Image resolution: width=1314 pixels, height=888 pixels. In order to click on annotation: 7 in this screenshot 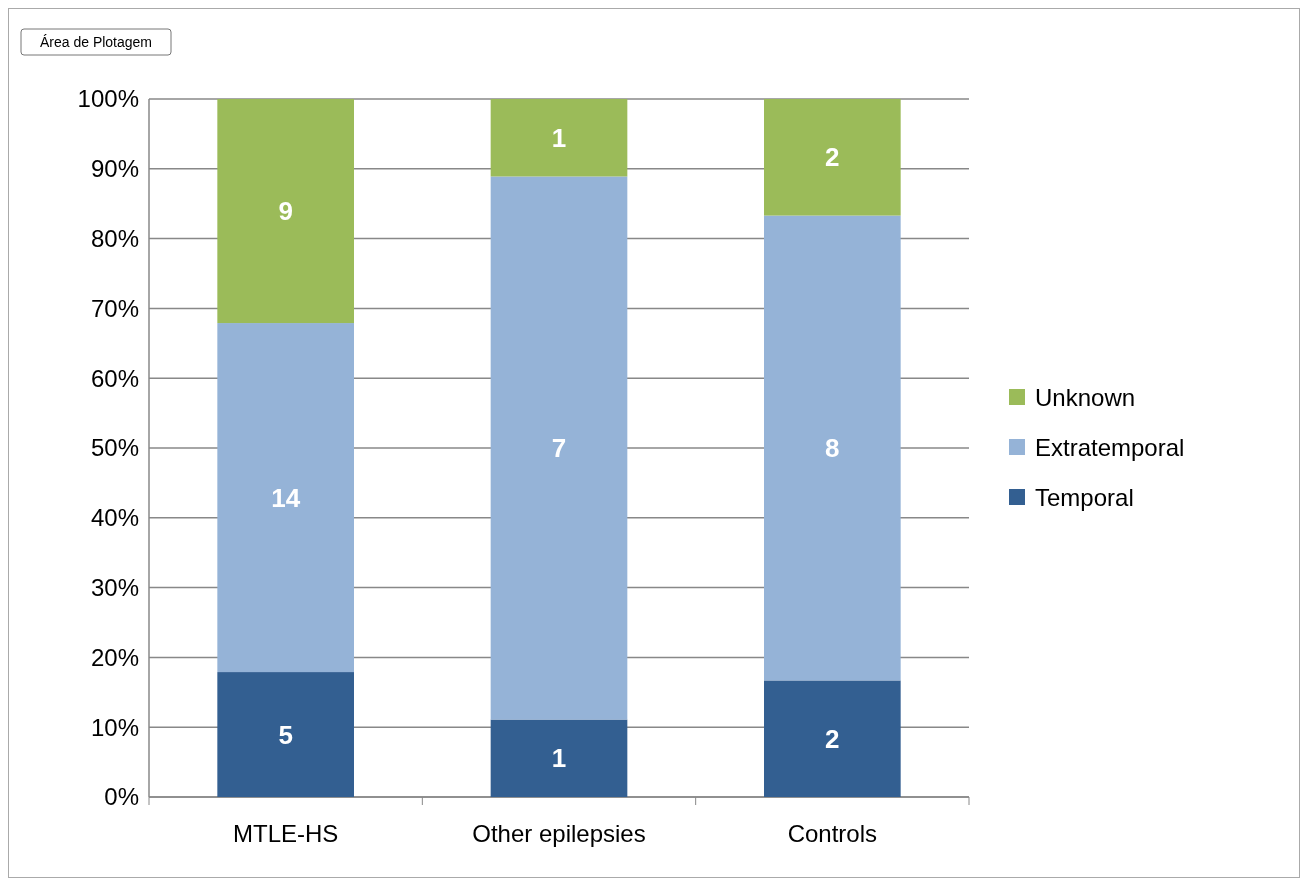, I will do `click(559, 448)`.